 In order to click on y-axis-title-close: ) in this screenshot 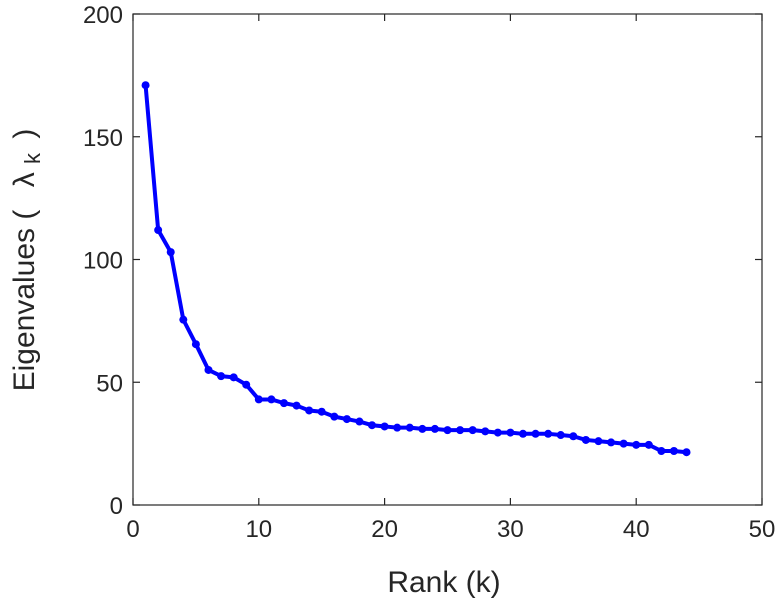, I will do `click(24, 134)`.